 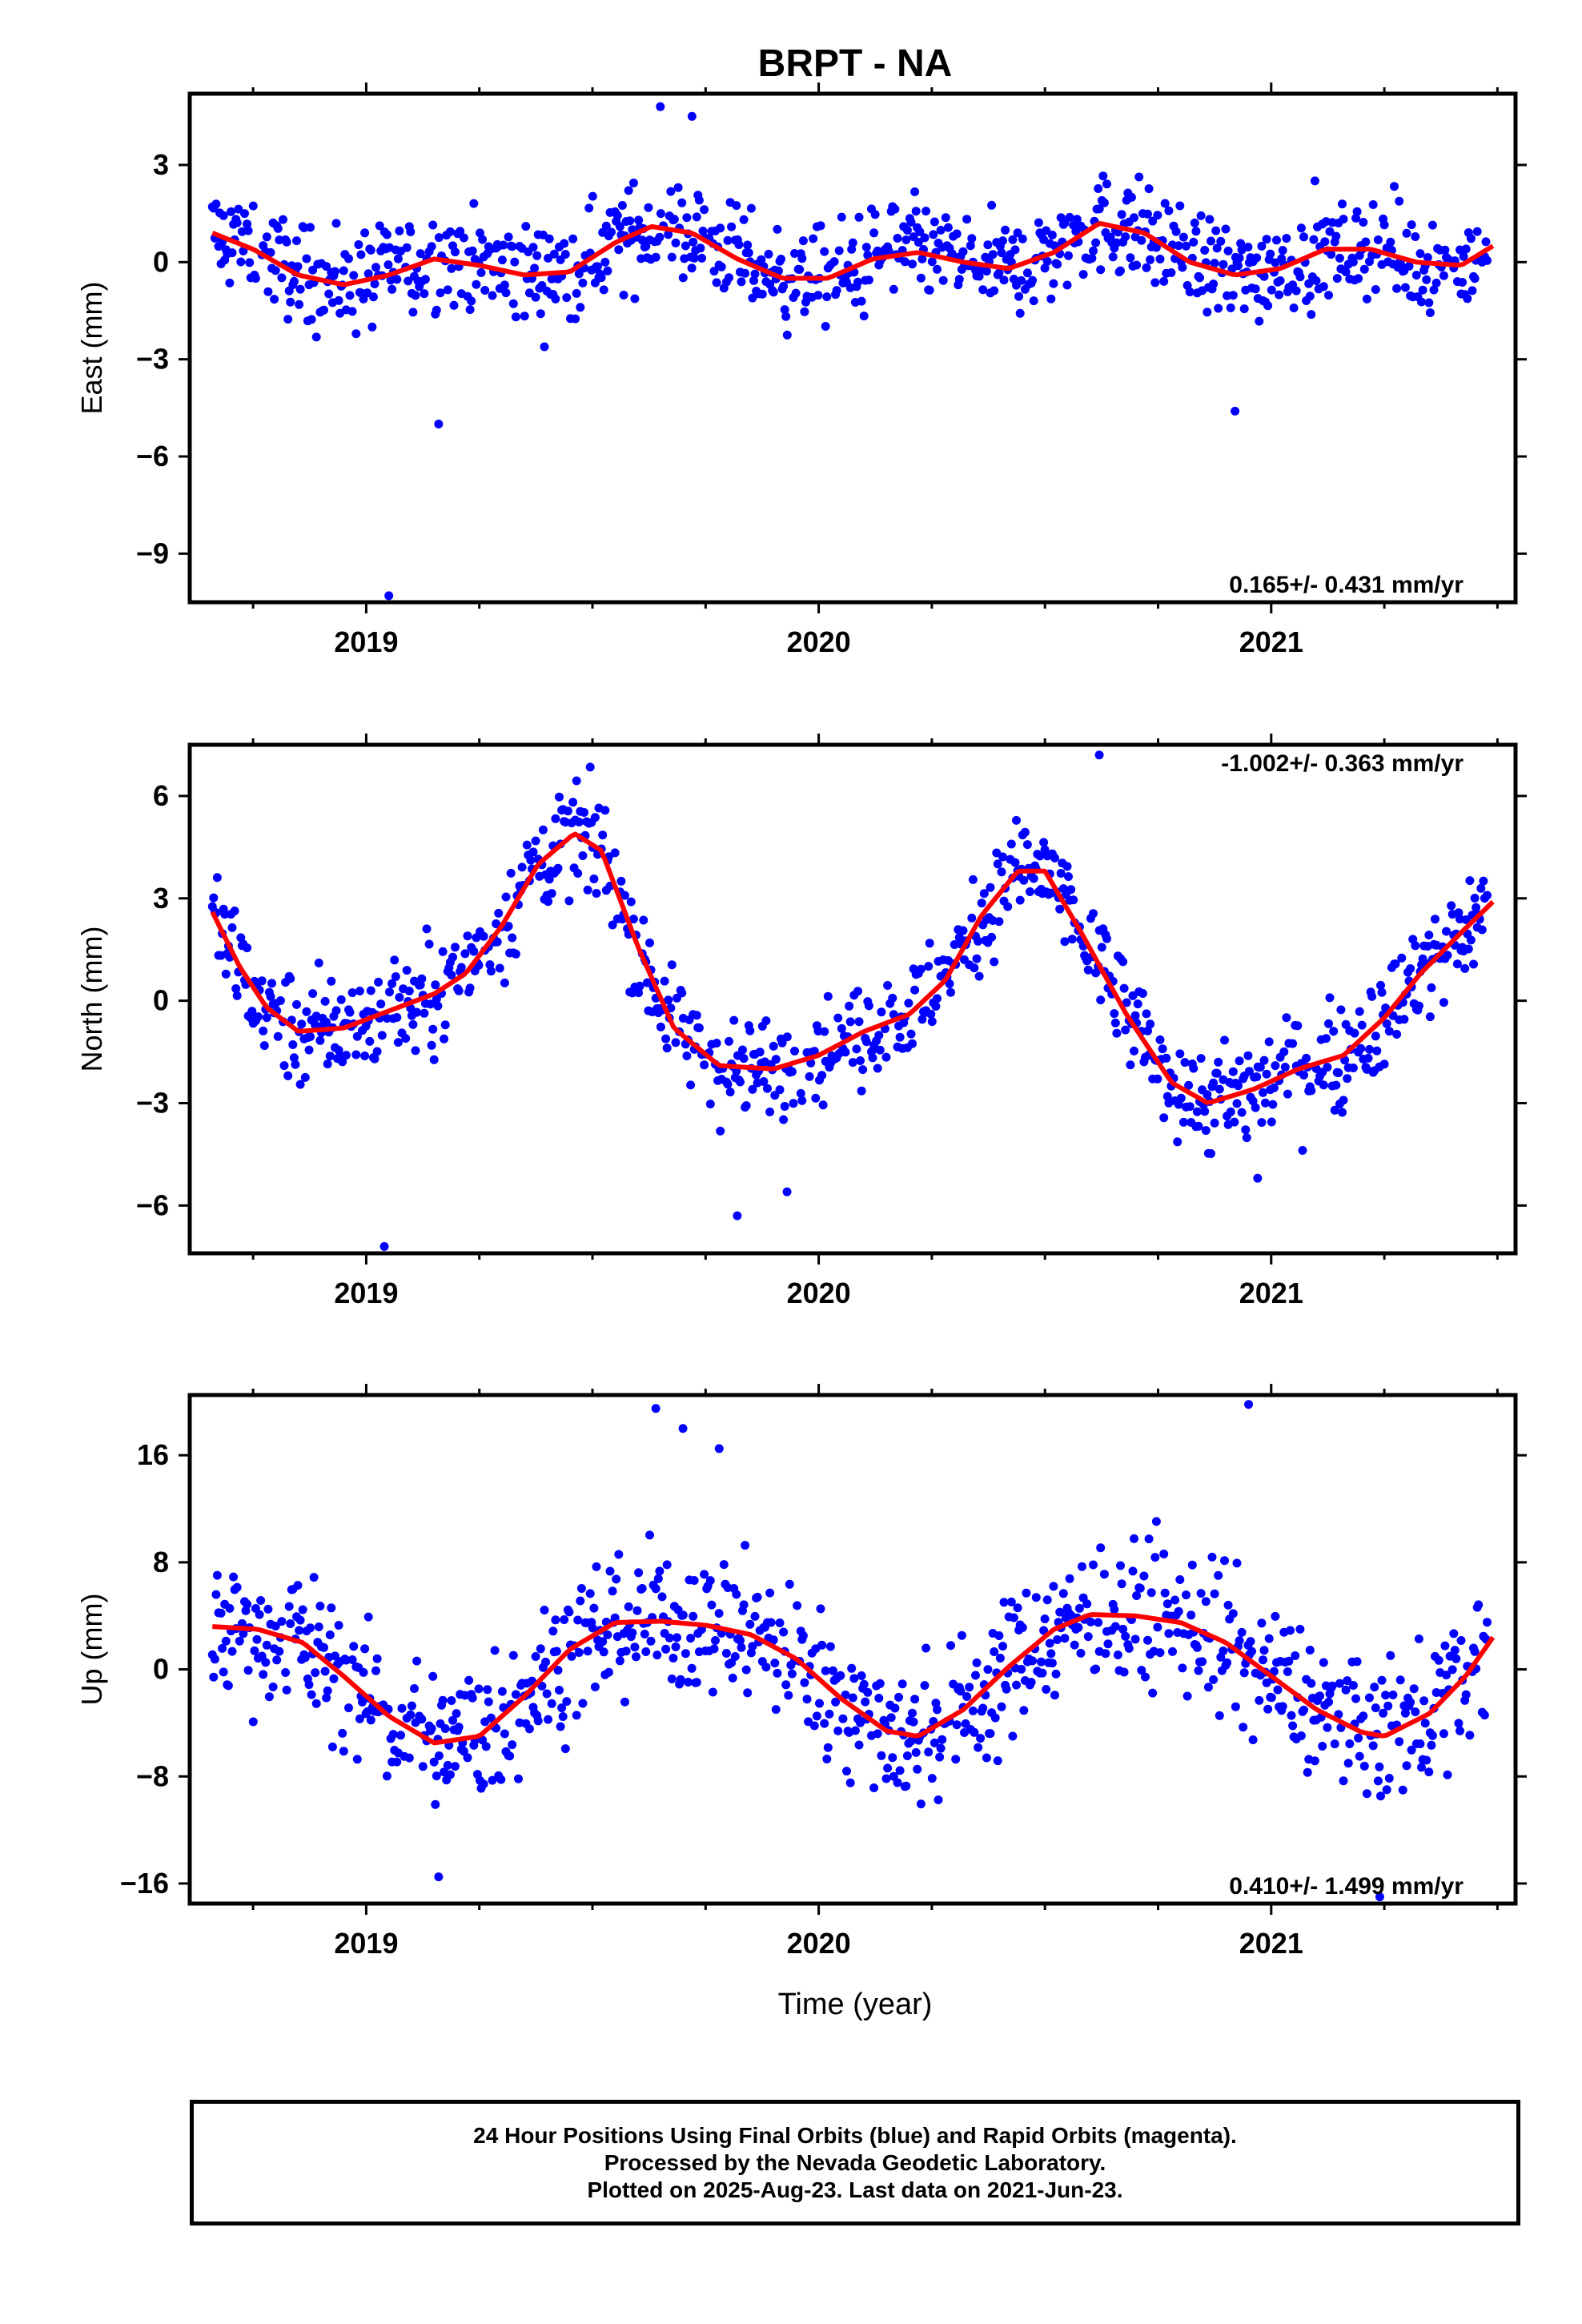 What do you see at coordinates (366, 1293) in the screenshot?
I see `x-tick-label: 2019` at bounding box center [366, 1293].